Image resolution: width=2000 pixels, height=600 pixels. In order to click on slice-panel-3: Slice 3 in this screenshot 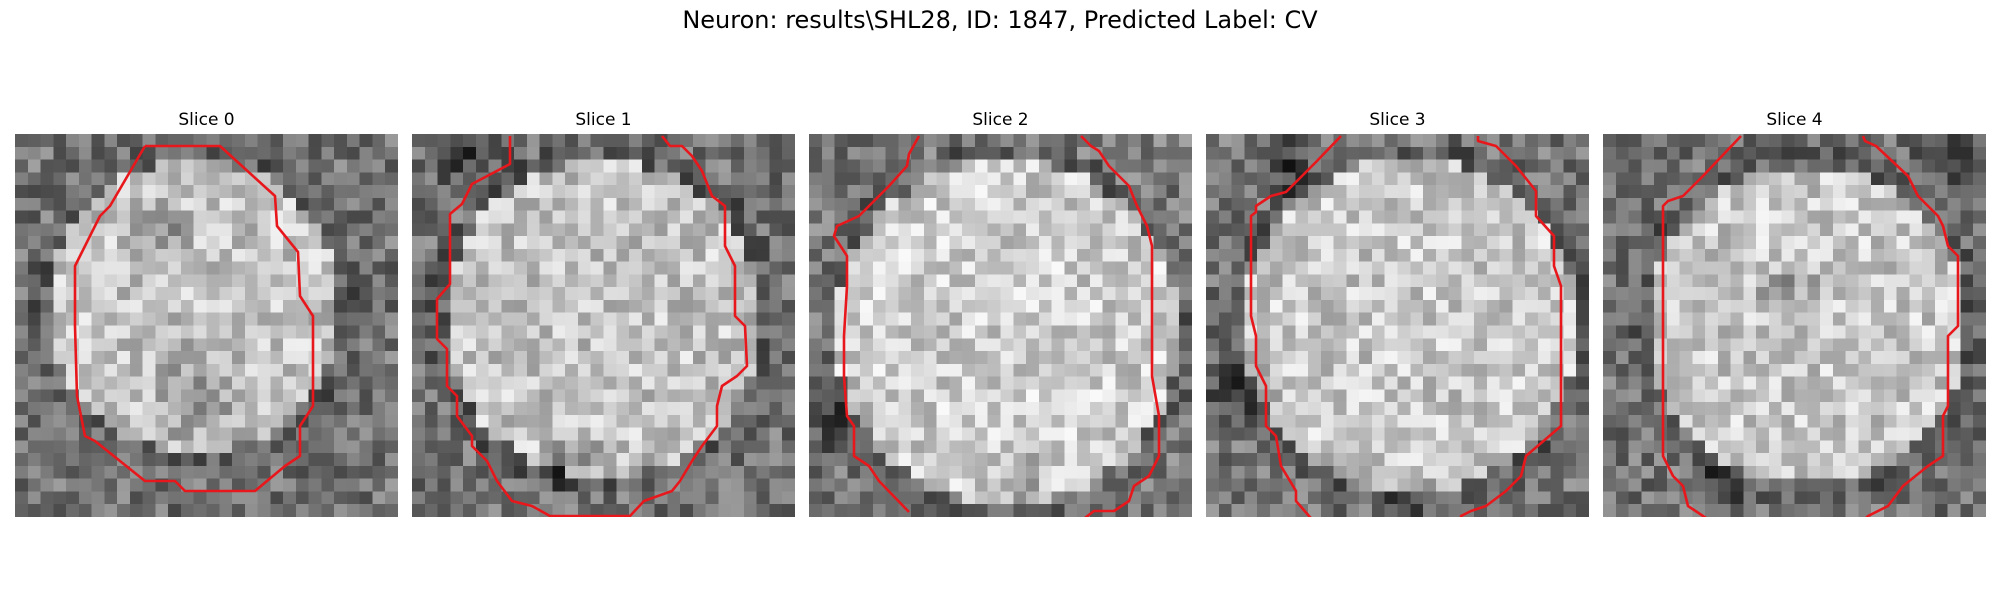, I will do `click(1397, 312)`.